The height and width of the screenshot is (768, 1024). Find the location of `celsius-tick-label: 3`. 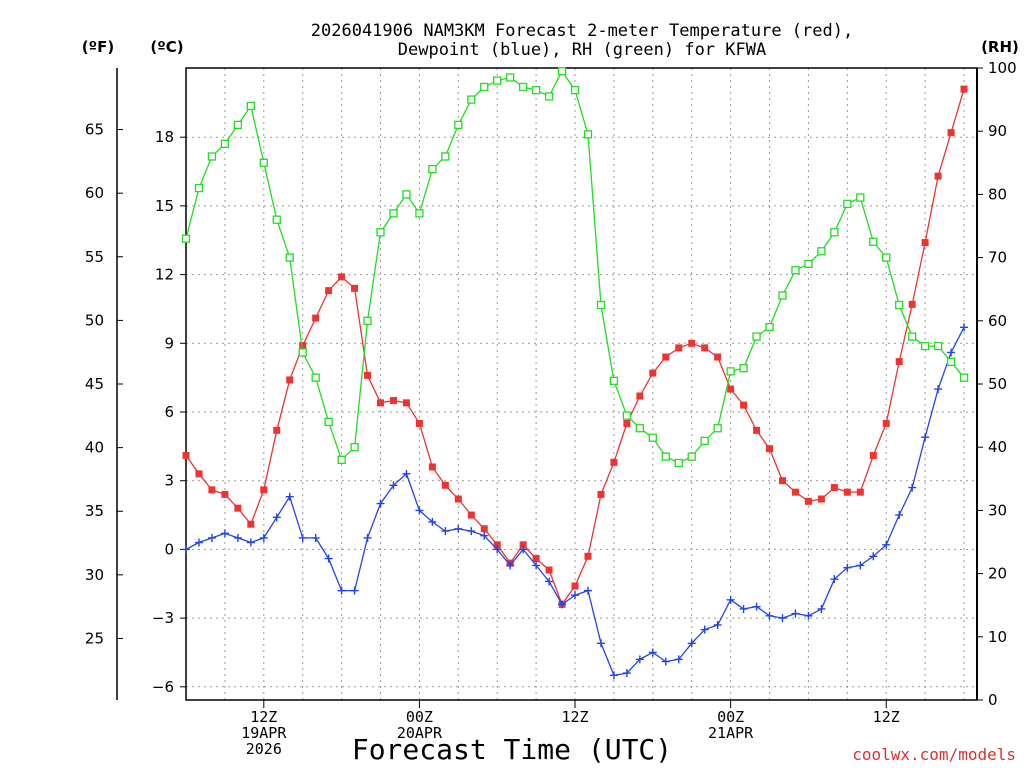

celsius-tick-label: 3 is located at coordinates (169, 481).